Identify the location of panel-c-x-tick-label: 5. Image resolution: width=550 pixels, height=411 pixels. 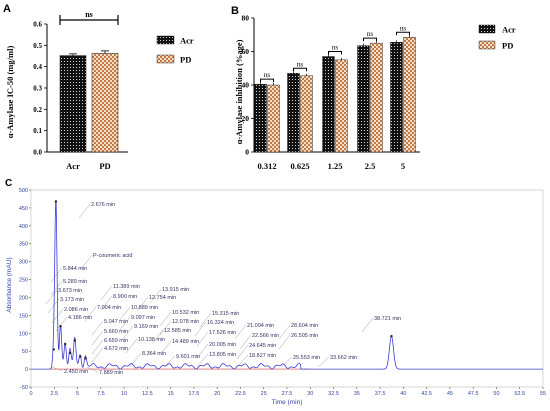
(77, 394).